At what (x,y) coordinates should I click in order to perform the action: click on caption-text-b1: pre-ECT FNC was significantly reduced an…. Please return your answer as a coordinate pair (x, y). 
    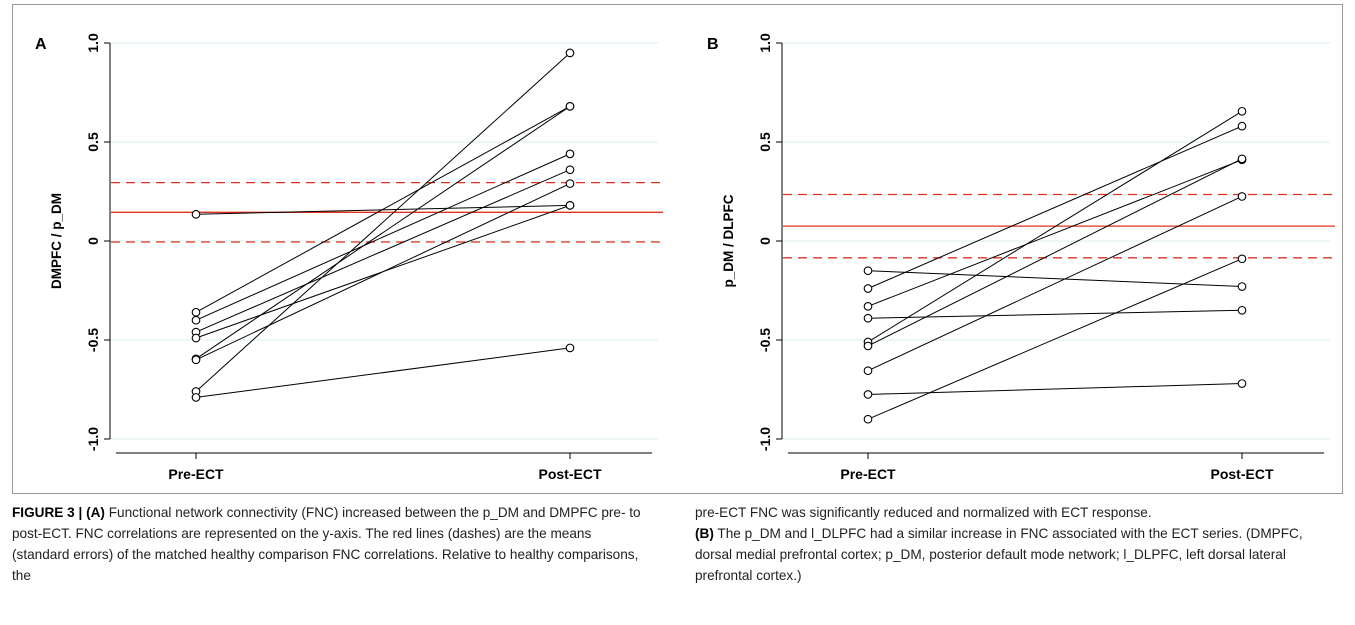
    Looking at the image, I should click on (923, 512).